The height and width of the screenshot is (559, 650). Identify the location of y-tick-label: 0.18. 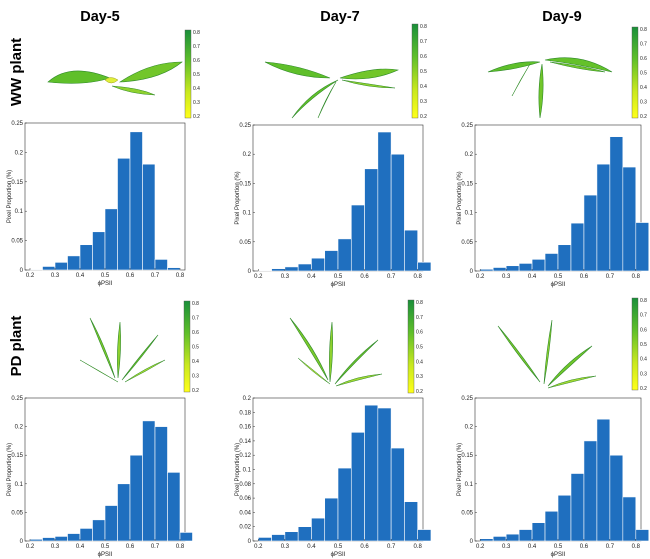
(245, 413).